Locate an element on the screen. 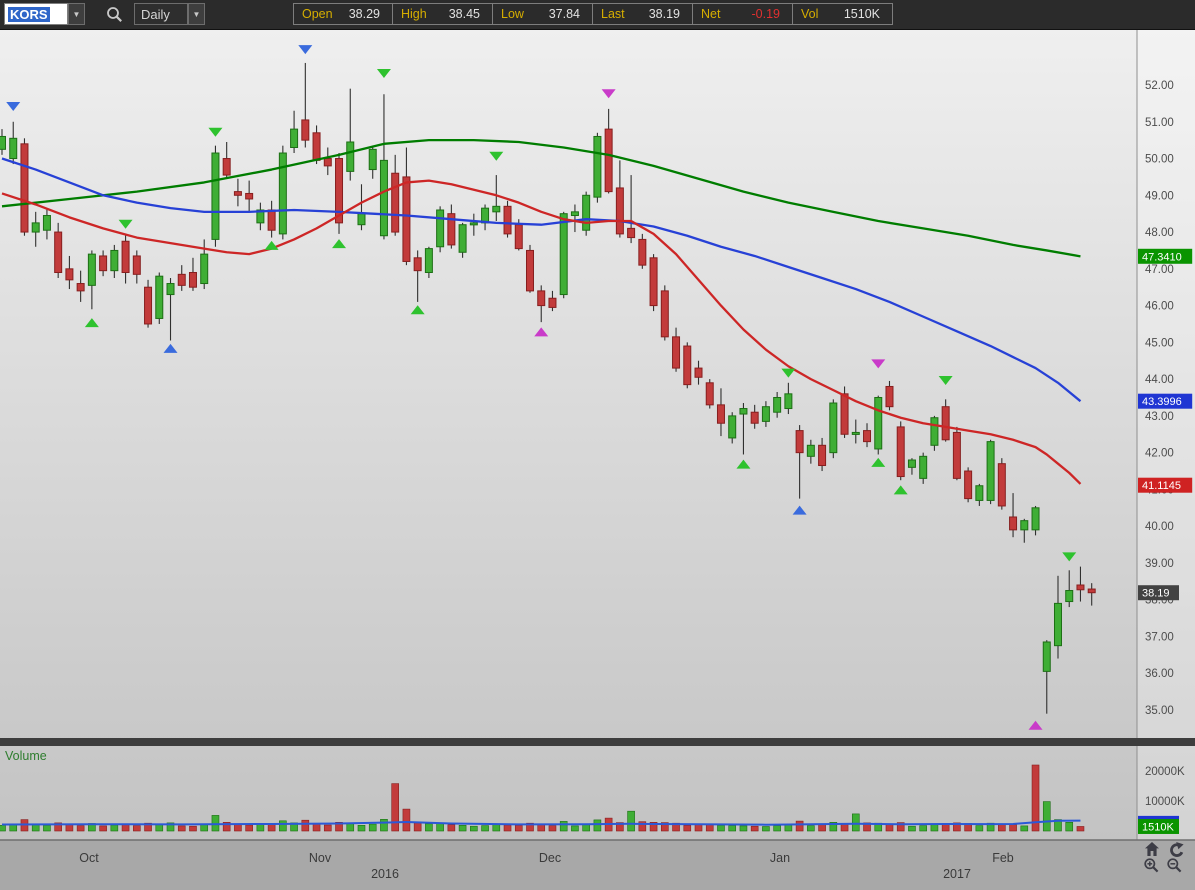  zoom-in-button is located at coordinates (1153, 866).